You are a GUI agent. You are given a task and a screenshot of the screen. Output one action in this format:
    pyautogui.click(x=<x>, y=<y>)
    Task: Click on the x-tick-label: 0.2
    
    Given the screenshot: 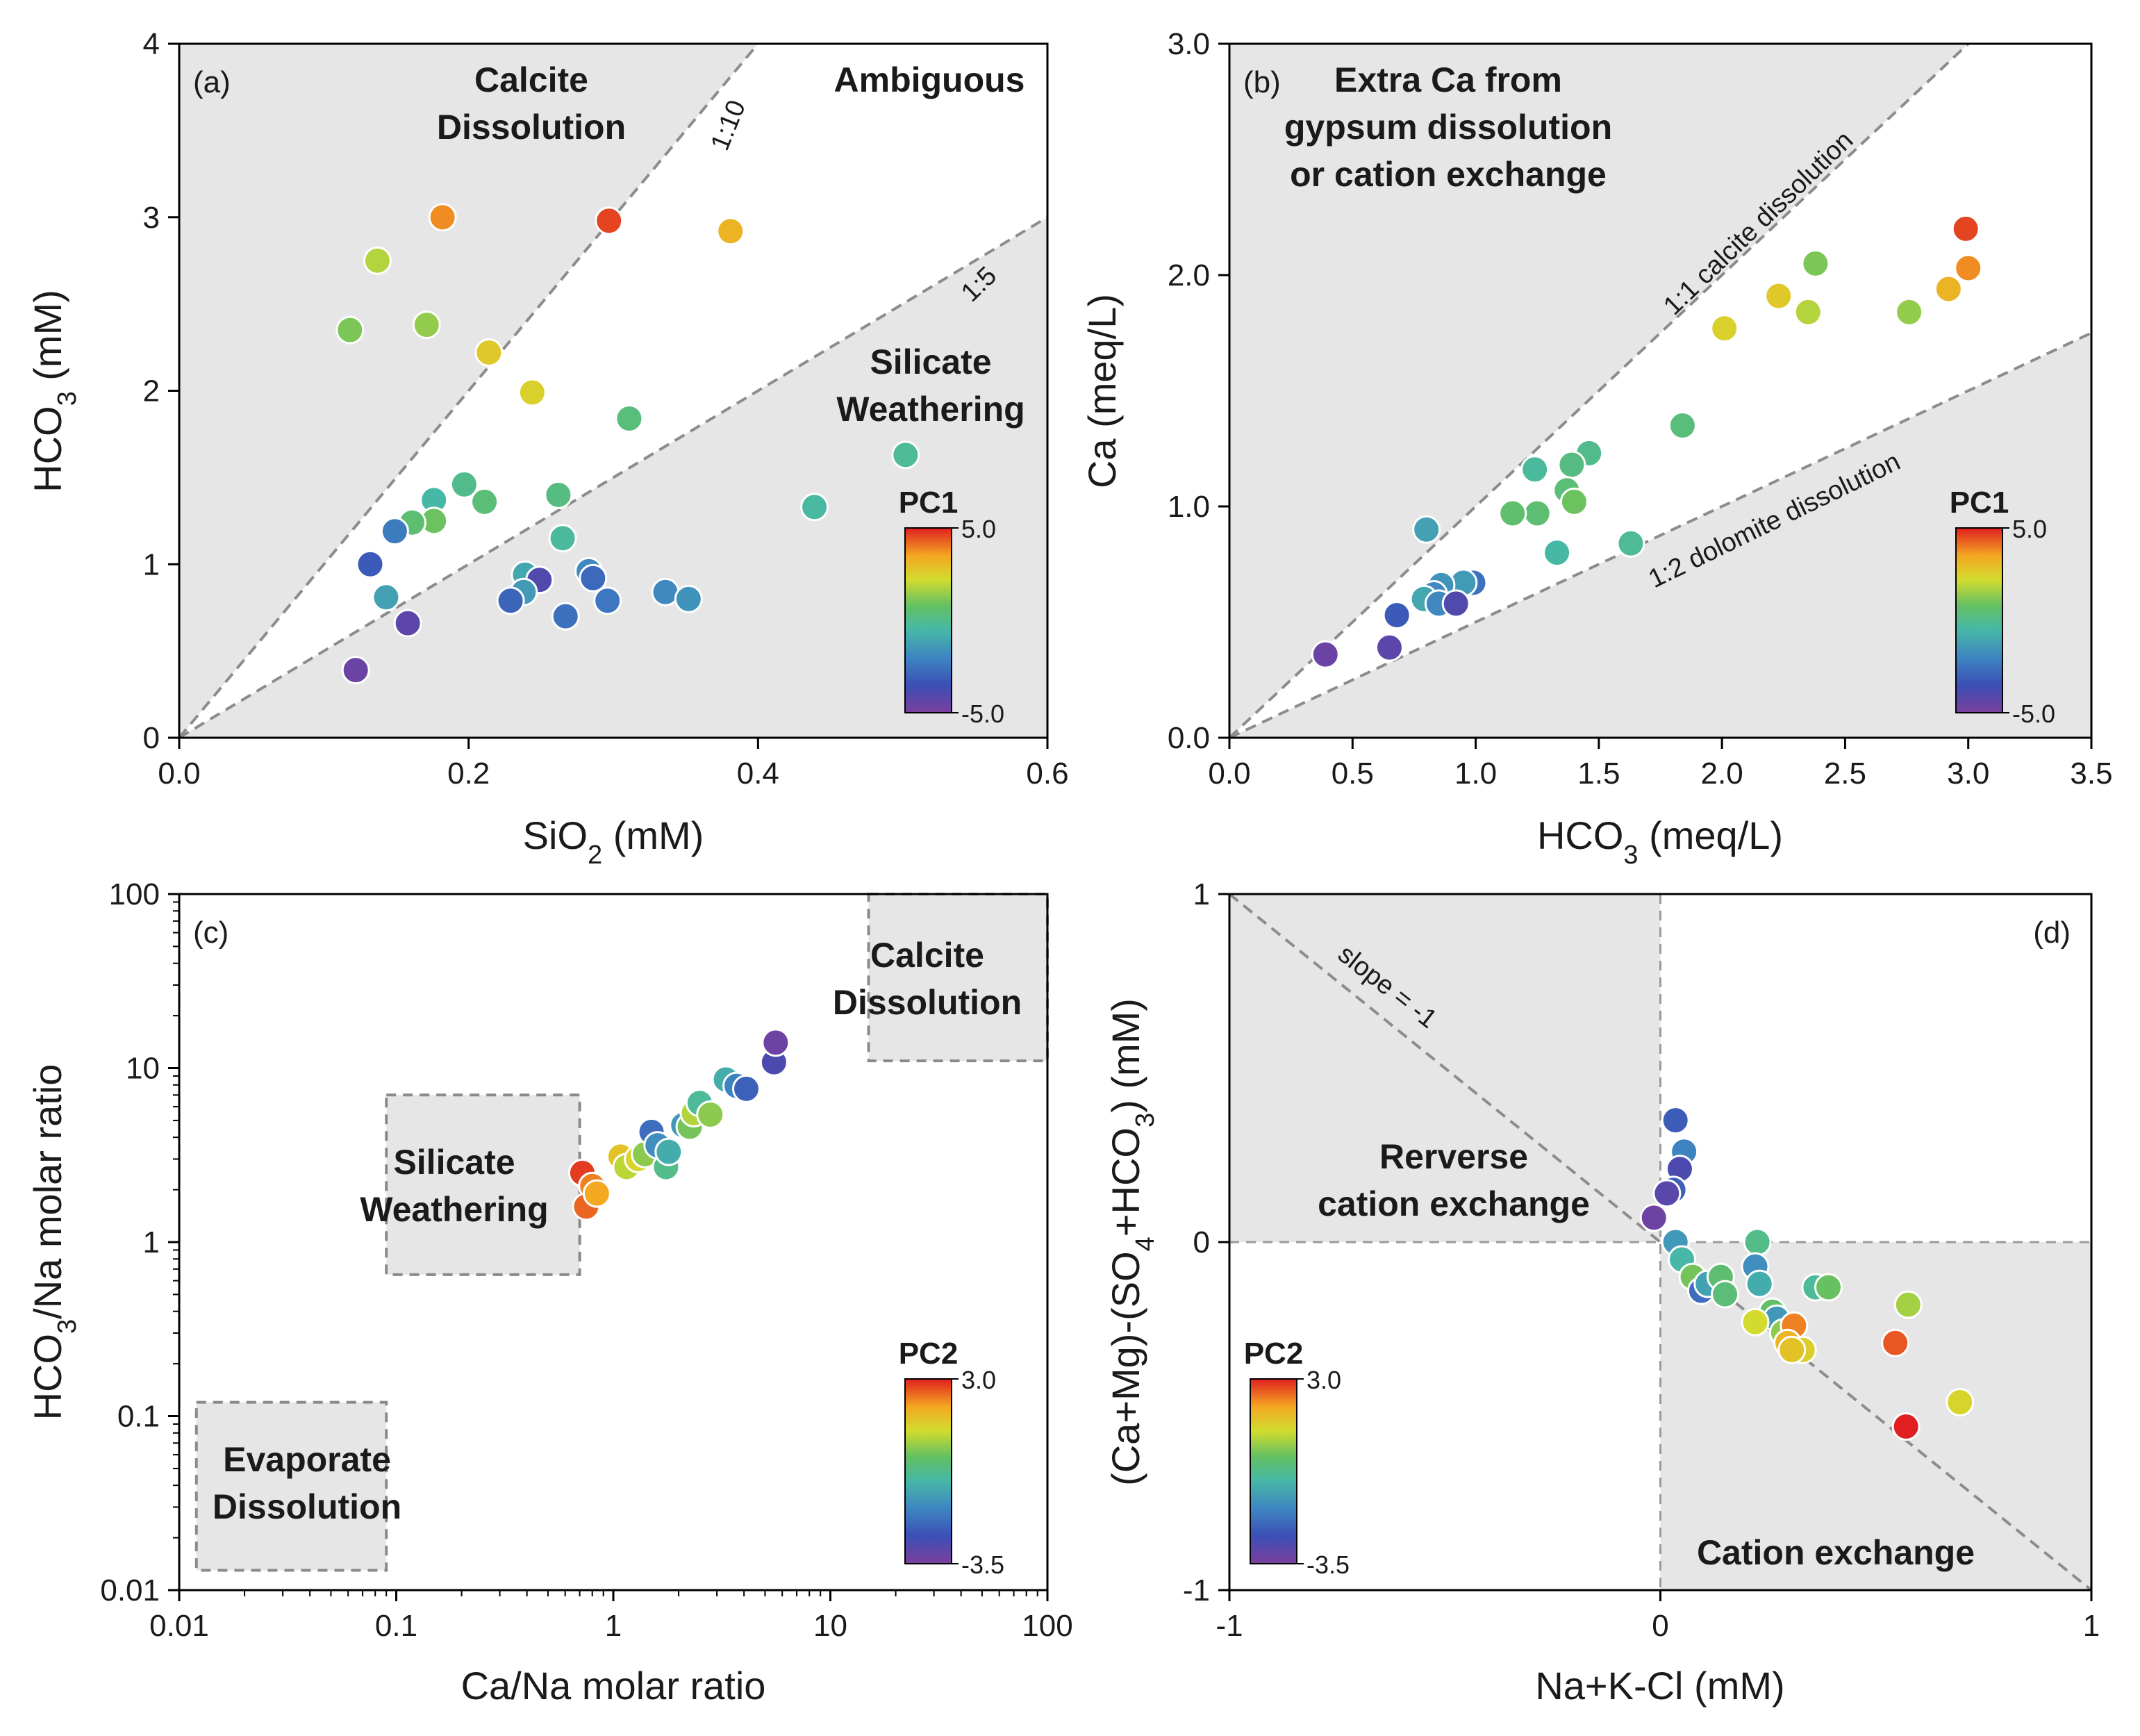 What is the action you would take?
    pyautogui.click(x=468, y=774)
    